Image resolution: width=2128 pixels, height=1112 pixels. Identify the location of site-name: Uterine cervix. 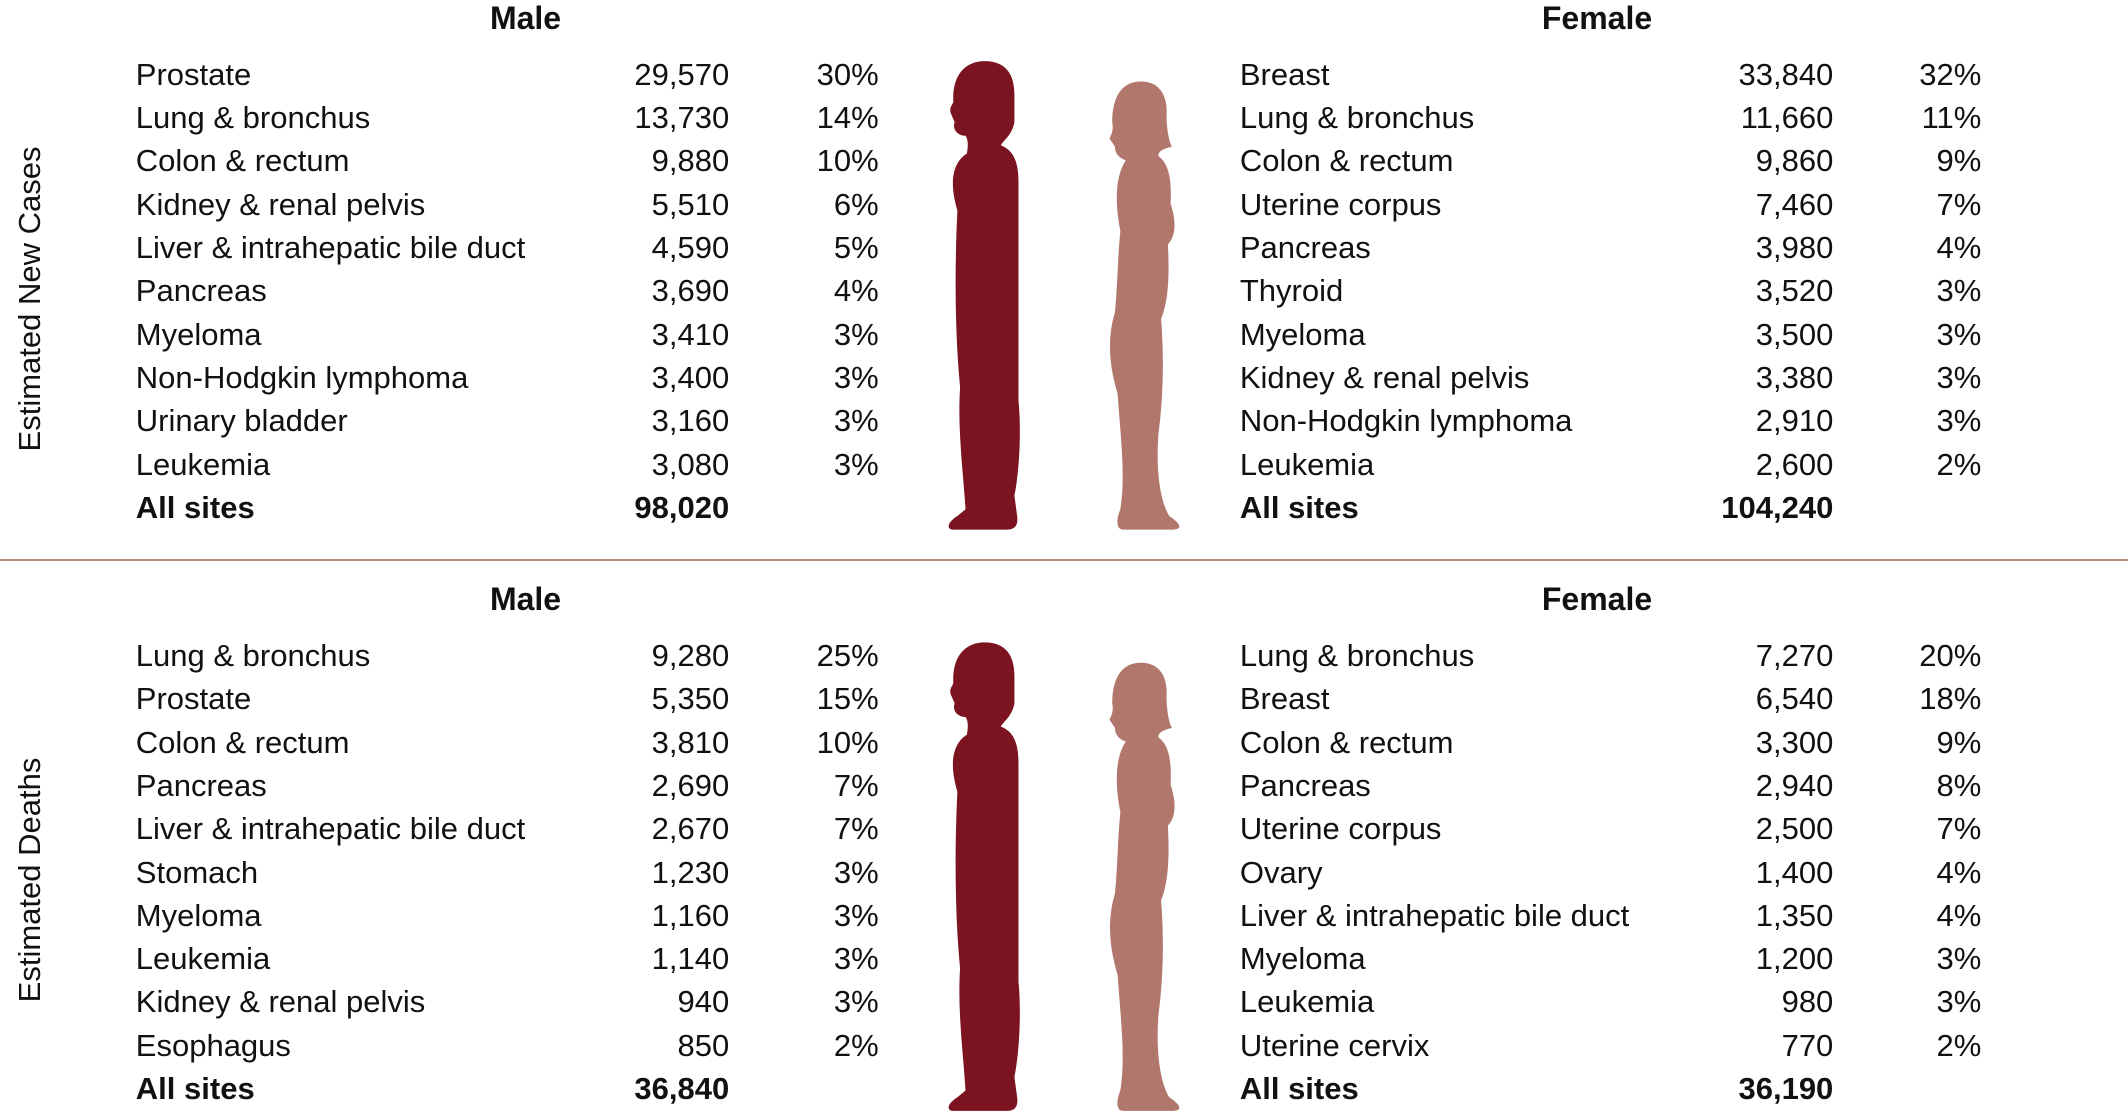
(1334, 1045).